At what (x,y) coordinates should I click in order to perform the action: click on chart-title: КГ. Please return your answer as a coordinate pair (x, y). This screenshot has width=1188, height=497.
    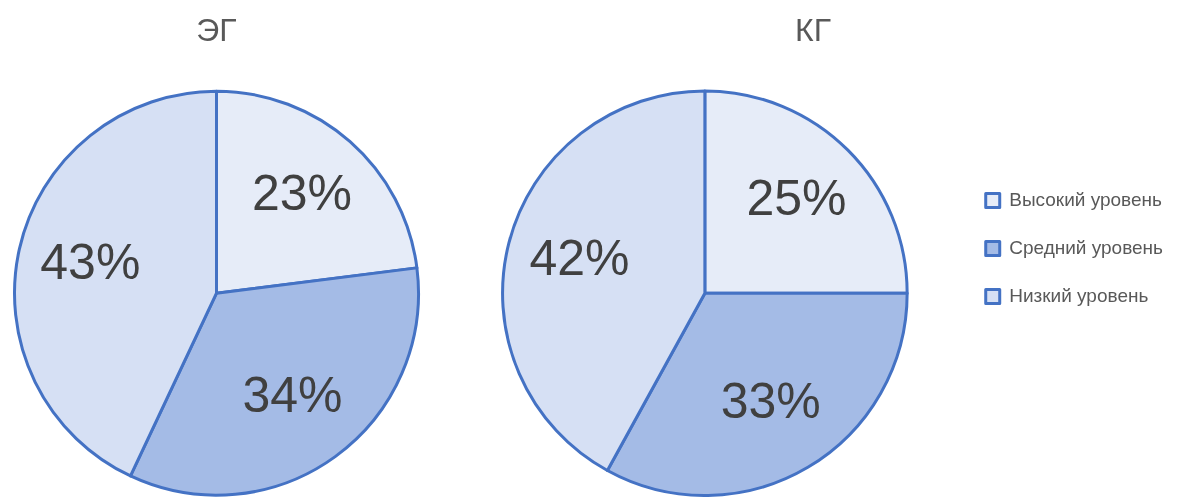
    Looking at the image, I should click on (813, 30).